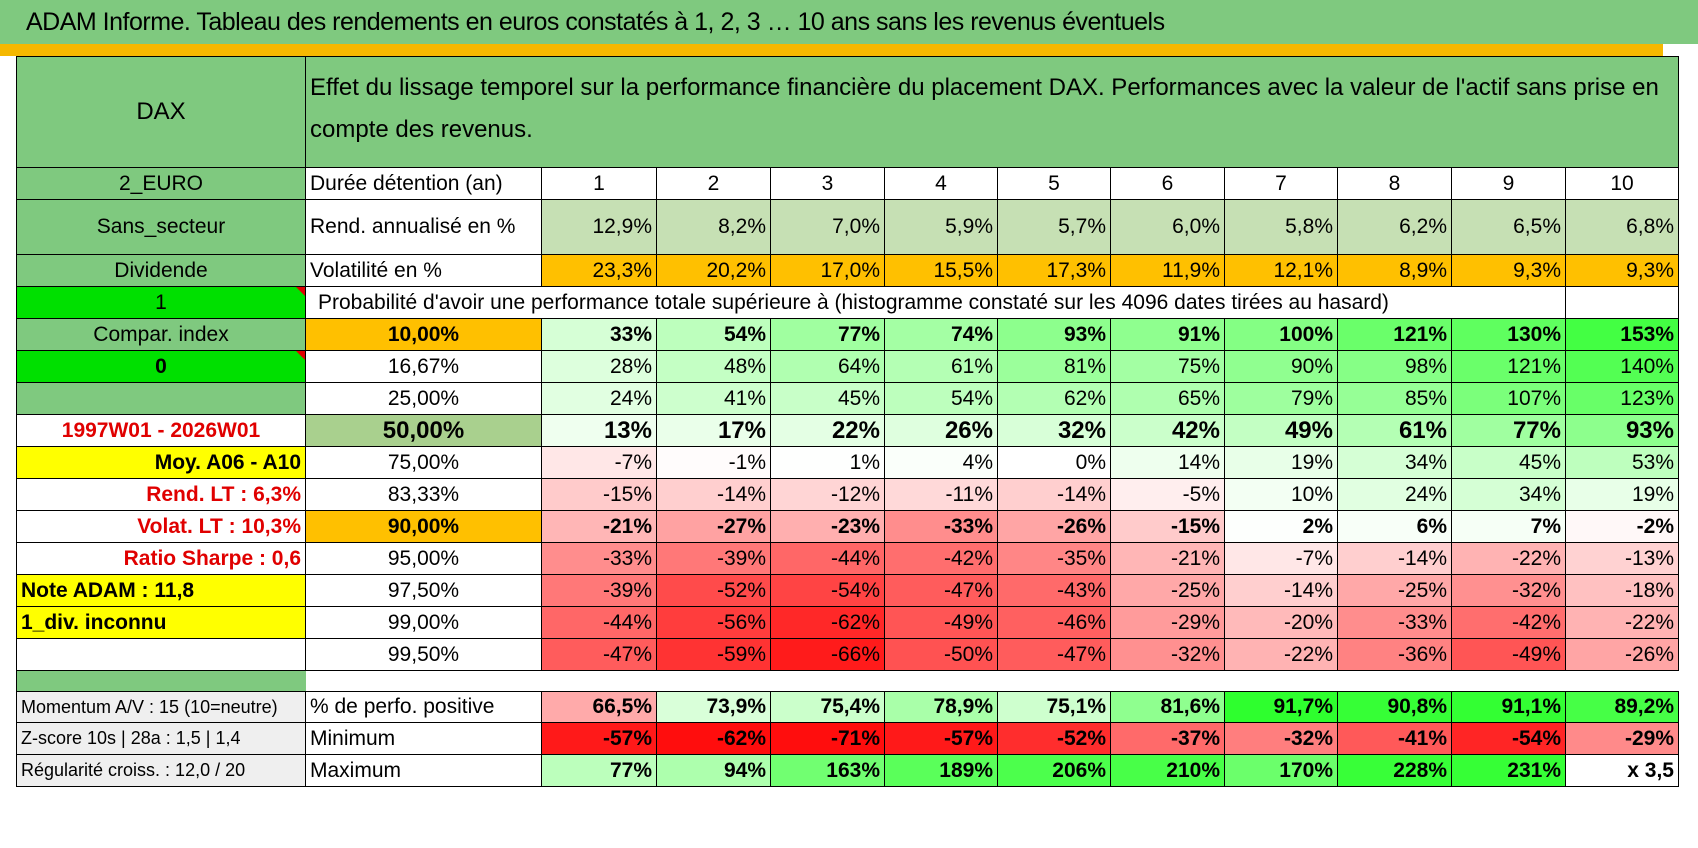 The height and width of the screenshot is (848, 1698). I want to click on quantile-4-y2: 17%, so click(714, 431).